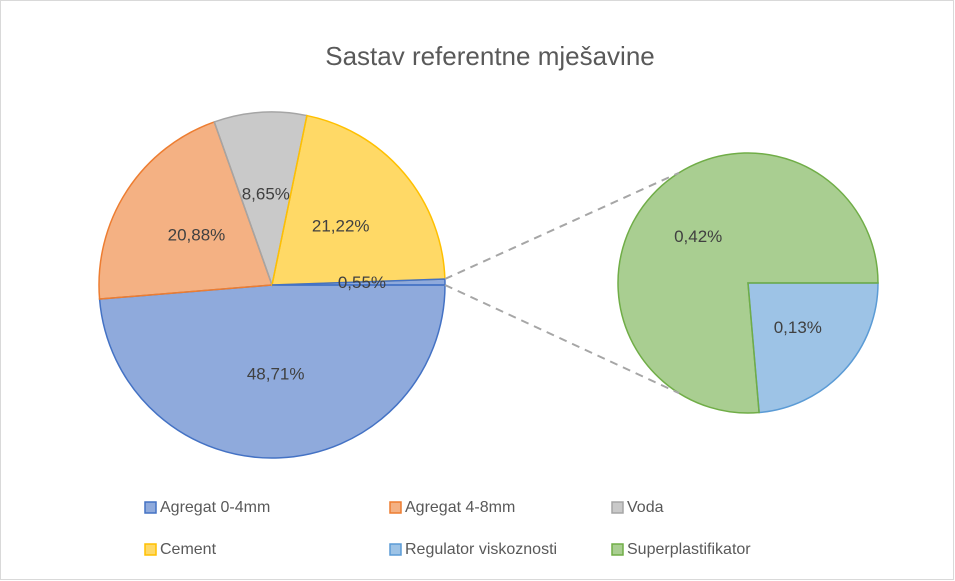 This screenshot has width=955, height=581. What do you see at coordinates (645, 507) in the screenshot?
I see `legend-label: Voda` at bounding box center [645, 507].